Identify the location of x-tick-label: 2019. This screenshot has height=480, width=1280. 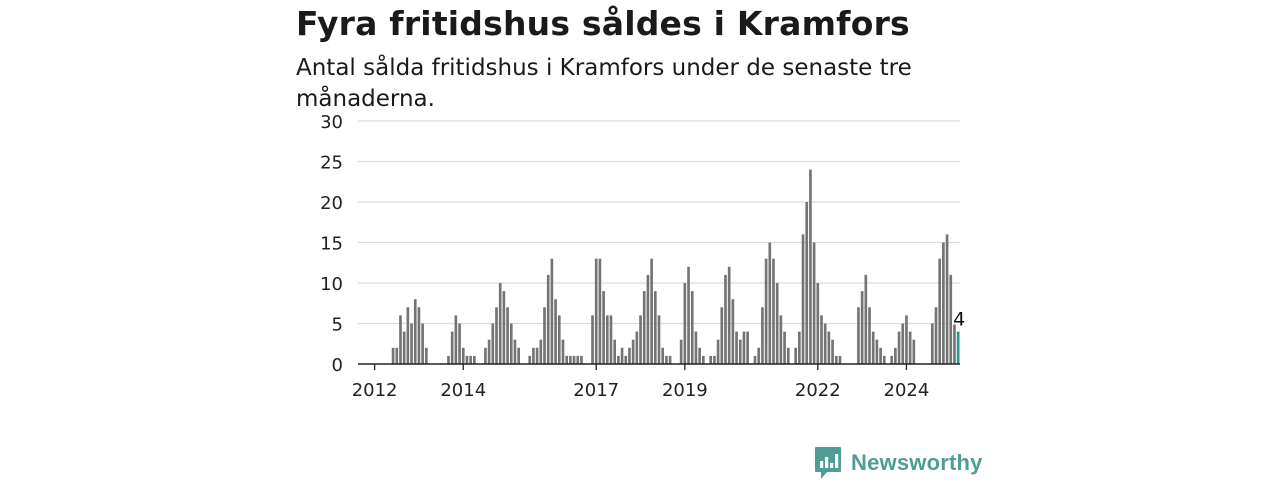
(685, 390).